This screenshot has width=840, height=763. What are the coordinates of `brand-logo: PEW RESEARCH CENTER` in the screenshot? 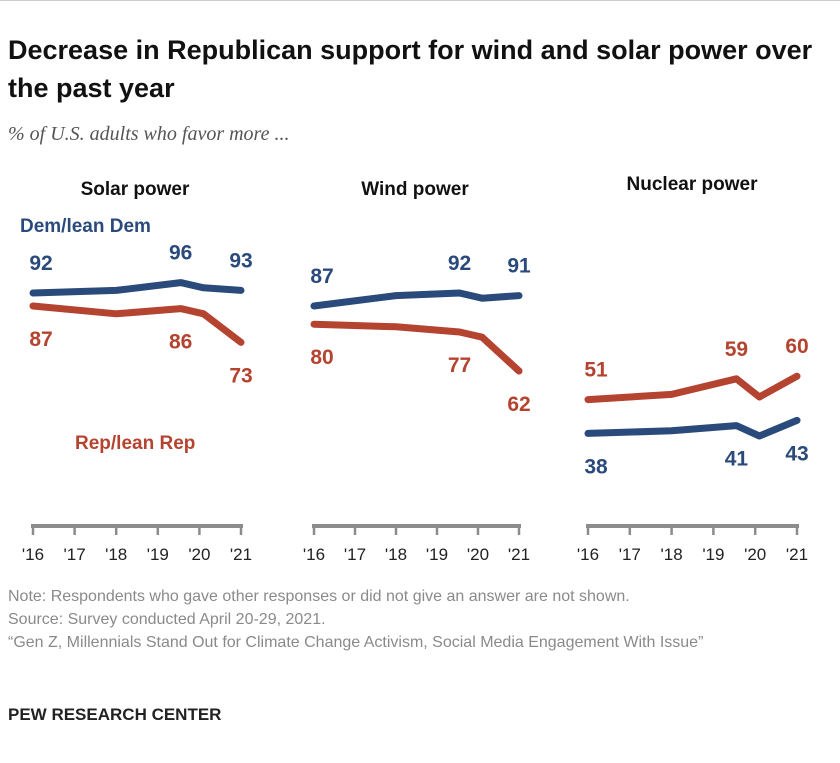 It's located at (115, 714).